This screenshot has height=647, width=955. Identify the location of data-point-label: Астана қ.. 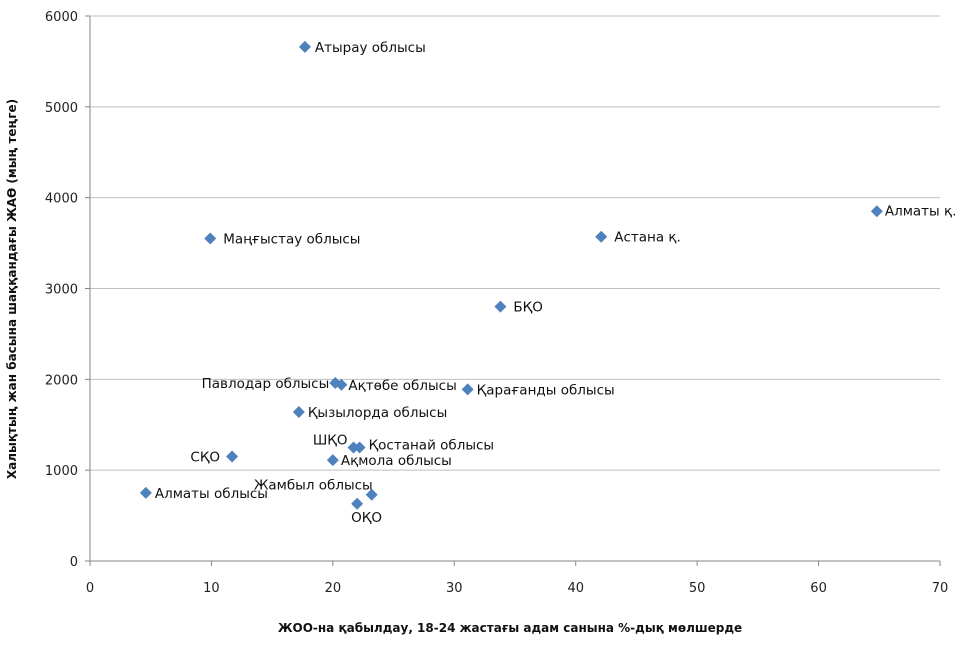
(647, 238).